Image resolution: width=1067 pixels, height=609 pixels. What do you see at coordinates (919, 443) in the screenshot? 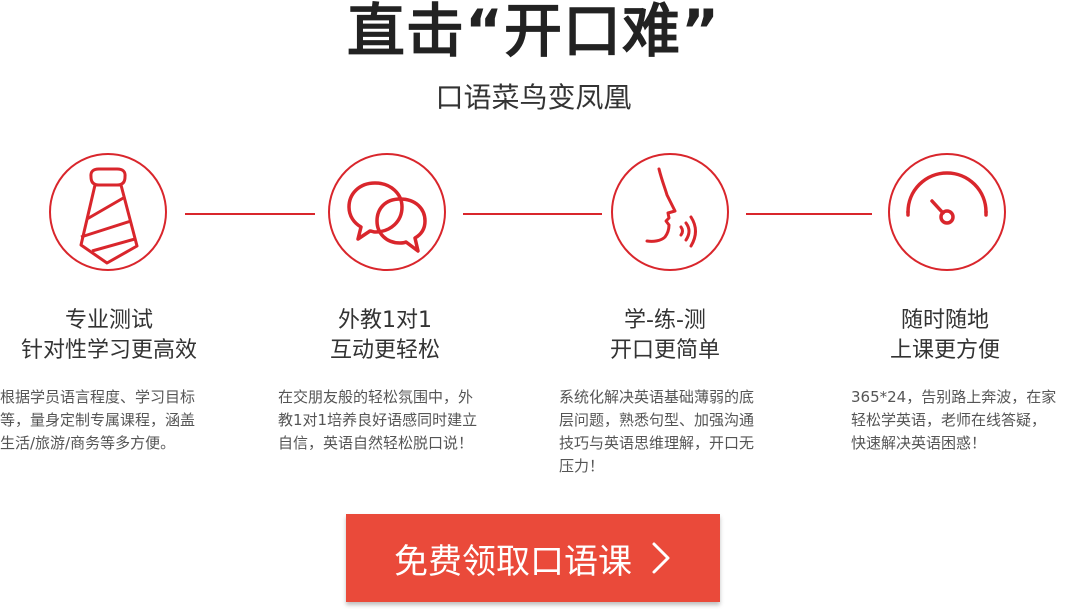
I see `feature-desc-line: 快速解决英语困惑！` at bounding box center [919, 443].